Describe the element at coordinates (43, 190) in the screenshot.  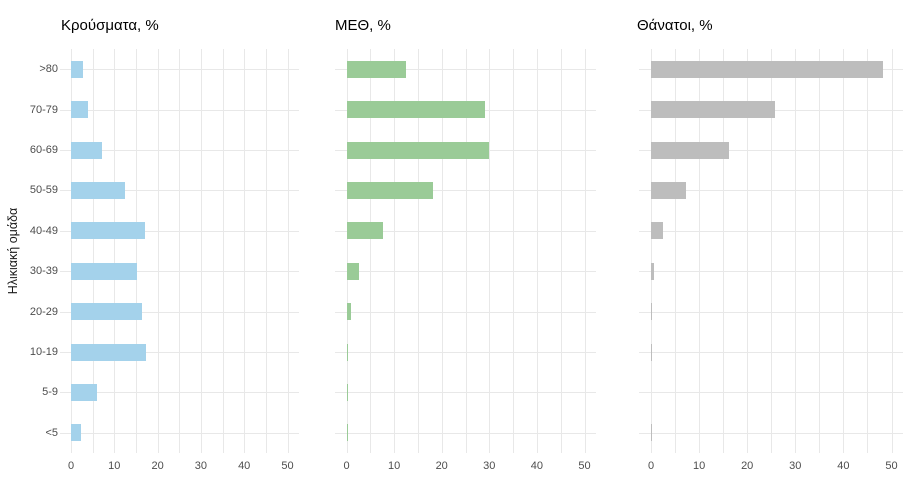
I see `y-axis-label: 50-59` at that location.